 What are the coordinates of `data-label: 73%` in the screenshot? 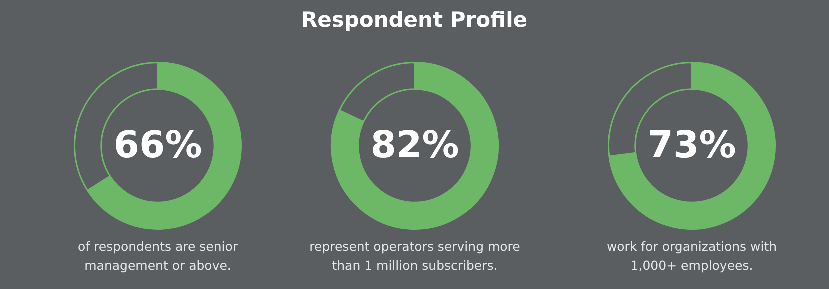 It's located at (692, 145).